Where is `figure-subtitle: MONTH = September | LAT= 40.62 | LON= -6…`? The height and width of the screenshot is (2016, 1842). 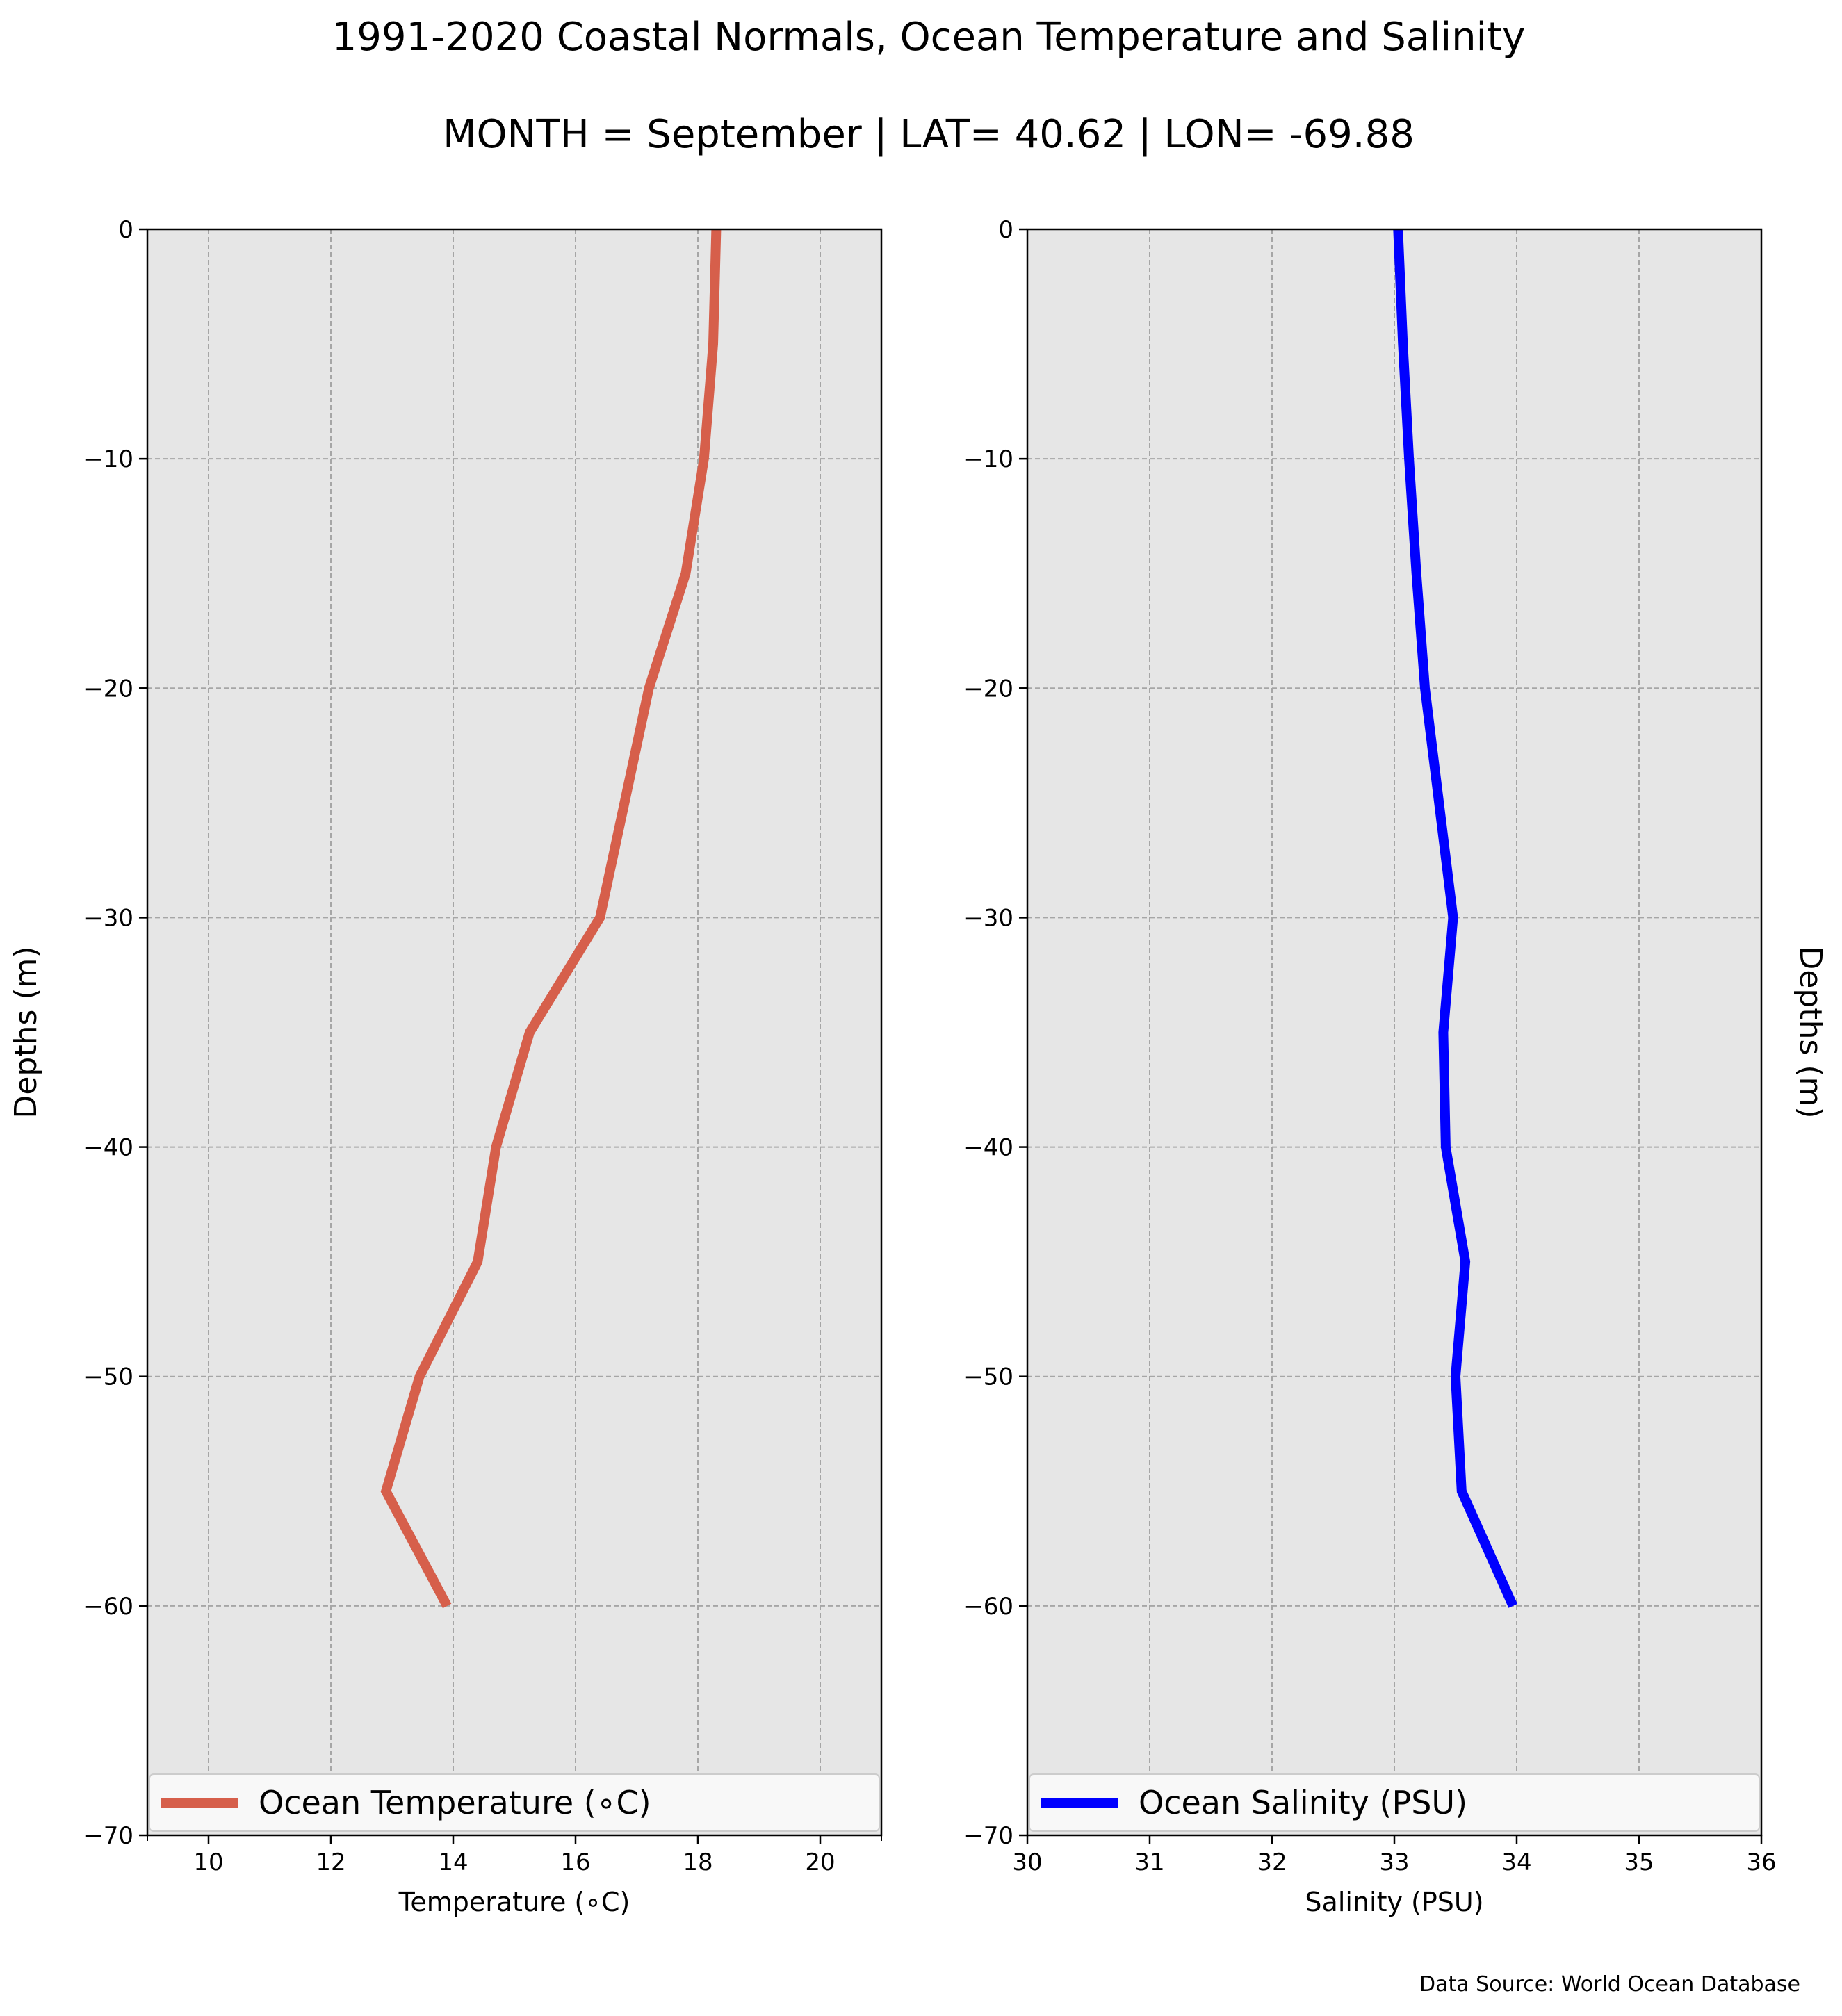
figure-subtitle: MONTH = September | LAT= 40.62 | LON= -6… is located at coordinates (929, 135).